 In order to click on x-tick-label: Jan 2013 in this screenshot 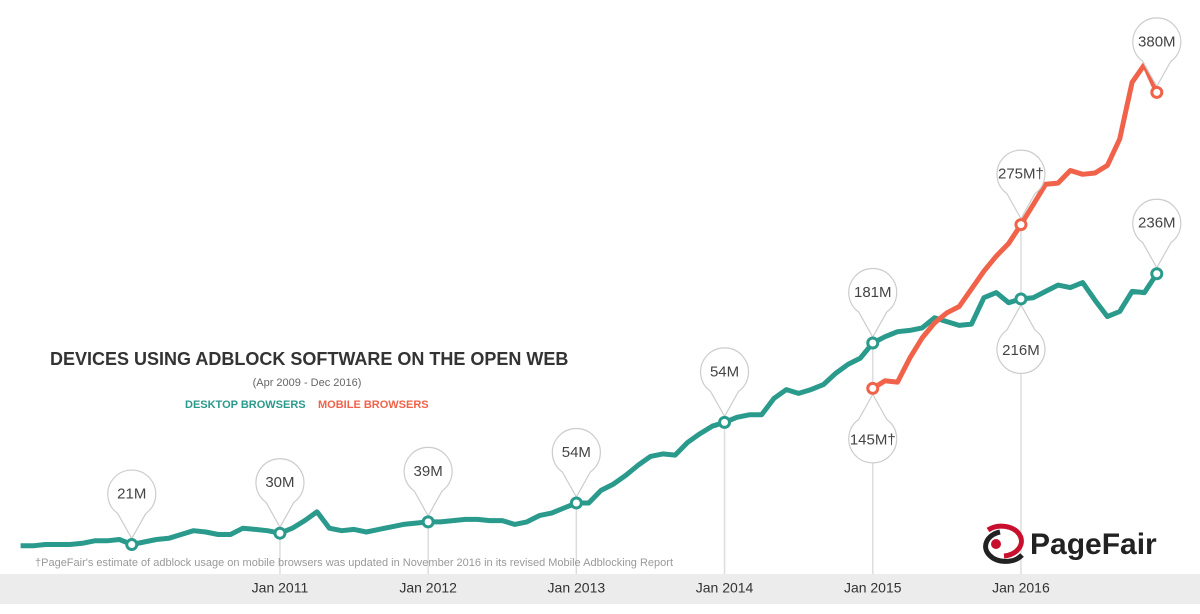, I will do `click(577, 588)`.